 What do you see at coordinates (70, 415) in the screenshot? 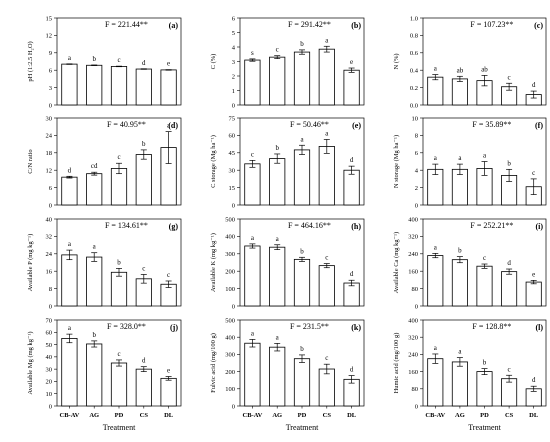
I see `x-category-label: CB-AV` at bounding box center [70, 415].